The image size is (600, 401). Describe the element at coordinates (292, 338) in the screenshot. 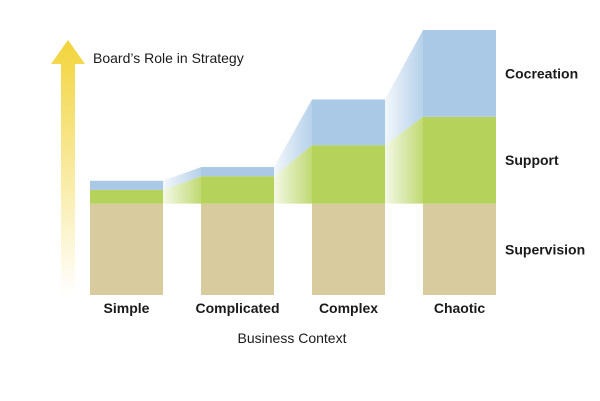

I see `x-axis-title: Business Context` at that location.